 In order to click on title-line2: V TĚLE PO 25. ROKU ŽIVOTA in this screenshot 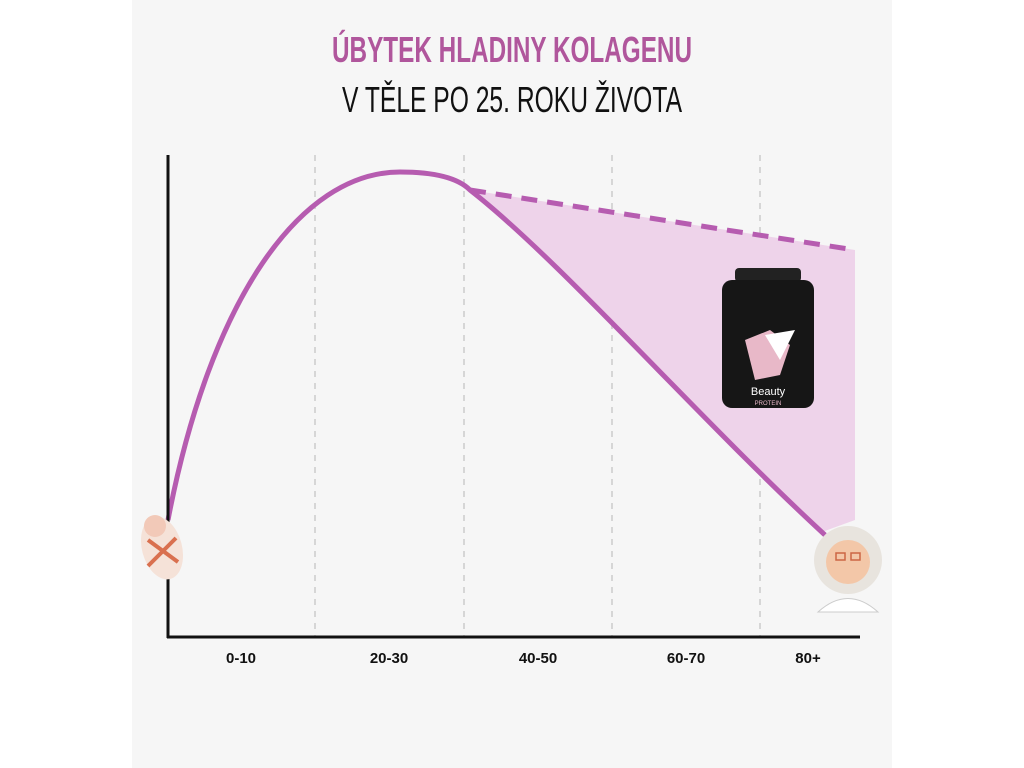, I will do `click(512, 99)`.